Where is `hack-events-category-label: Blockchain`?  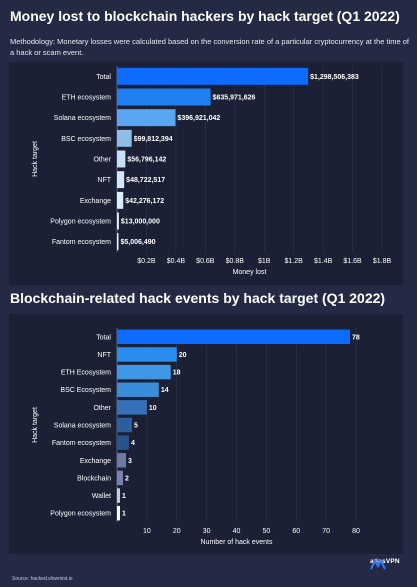
hack-events-category-label: Blockchain is located at coordinates (94, 478).